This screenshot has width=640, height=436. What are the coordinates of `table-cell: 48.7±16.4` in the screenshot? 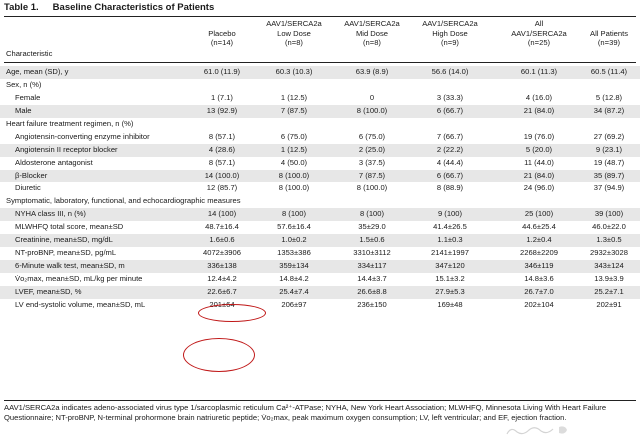 It's located at (222, 227).